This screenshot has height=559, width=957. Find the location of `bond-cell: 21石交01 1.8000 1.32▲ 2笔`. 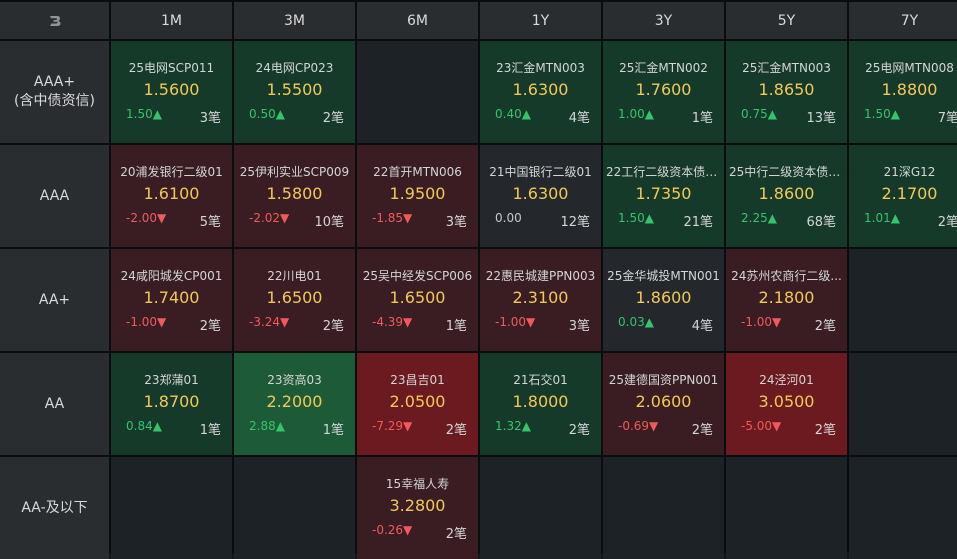

bond-cell: 21石交01 1.8000 1.32▲ 2笔 is located at coordinates (540, 404).